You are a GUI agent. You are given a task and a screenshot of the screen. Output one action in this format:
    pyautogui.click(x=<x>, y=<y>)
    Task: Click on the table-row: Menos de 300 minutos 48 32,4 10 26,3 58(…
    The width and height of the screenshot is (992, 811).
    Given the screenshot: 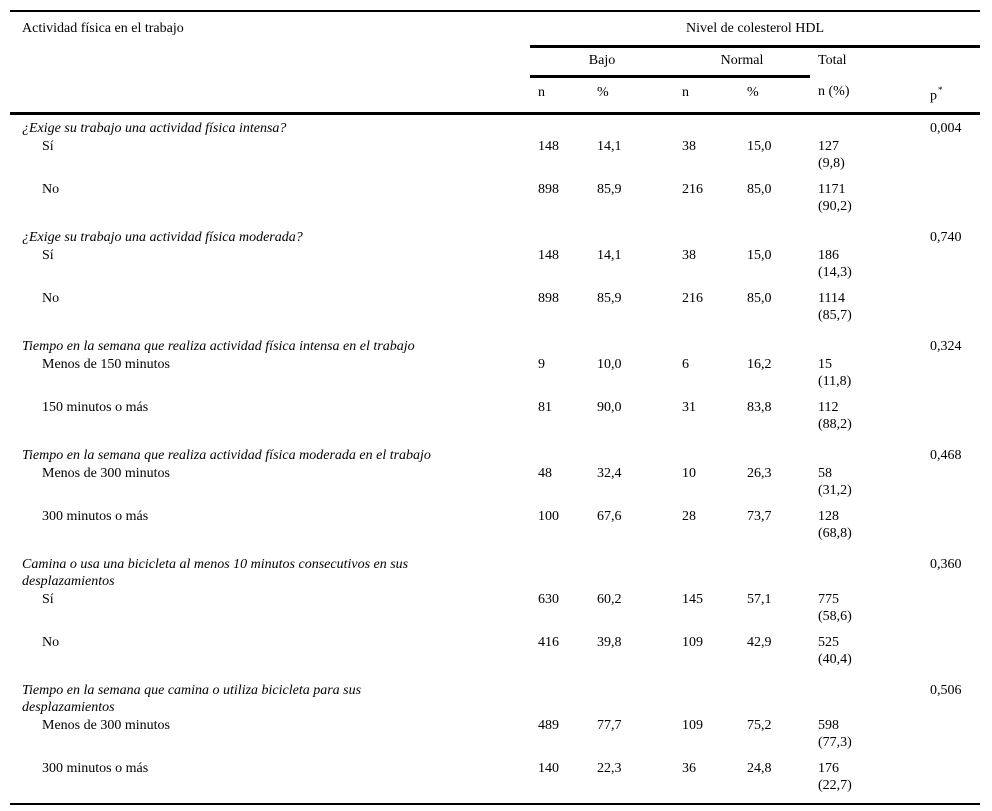 What is the action you would take?
    pyautogui.click(x=495, y=486)
    